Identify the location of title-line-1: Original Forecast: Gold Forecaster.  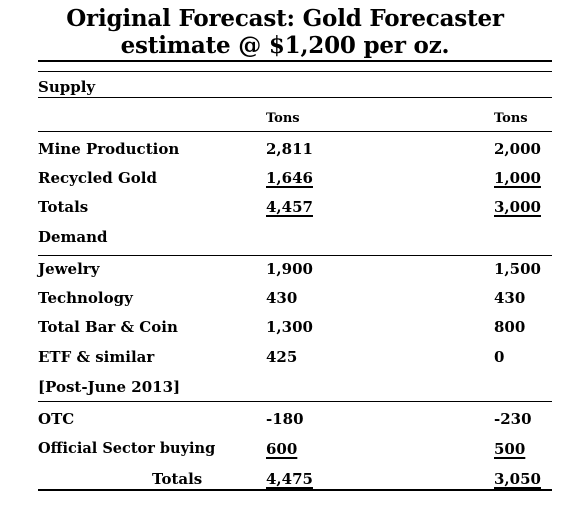
(285, 18).